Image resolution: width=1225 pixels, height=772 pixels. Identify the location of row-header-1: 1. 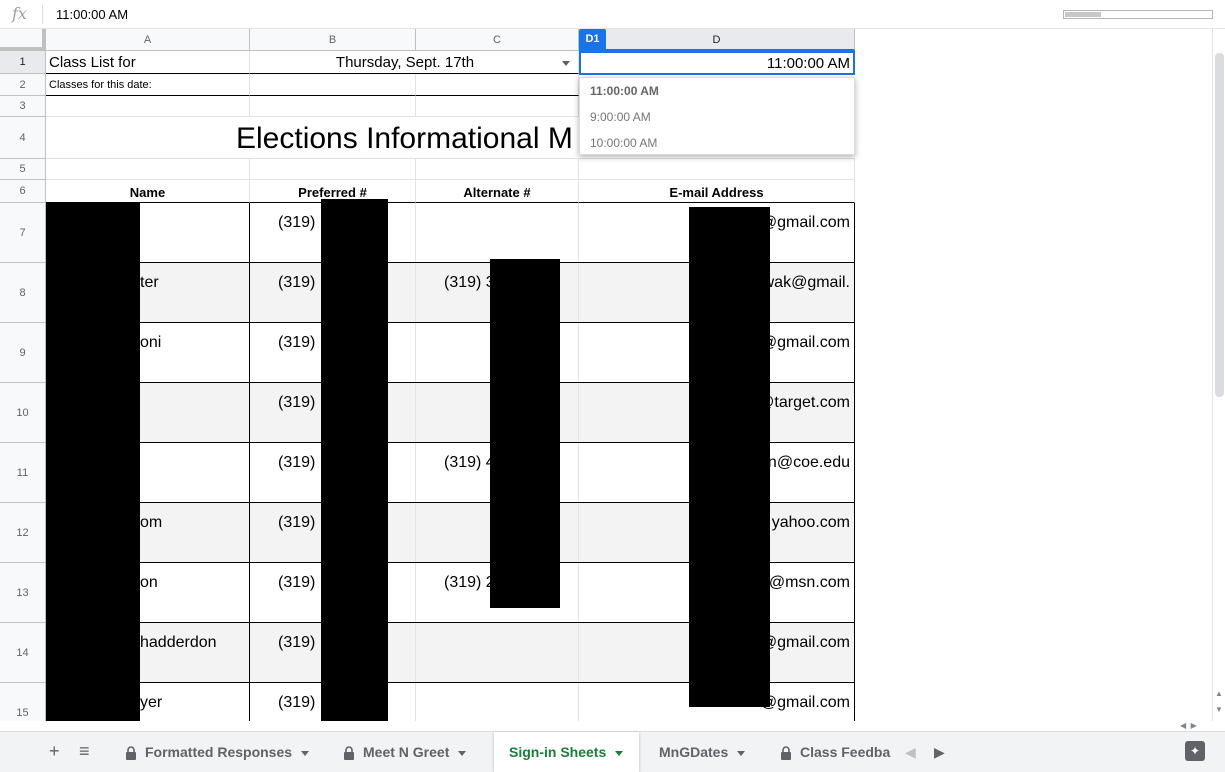
(23, 62).